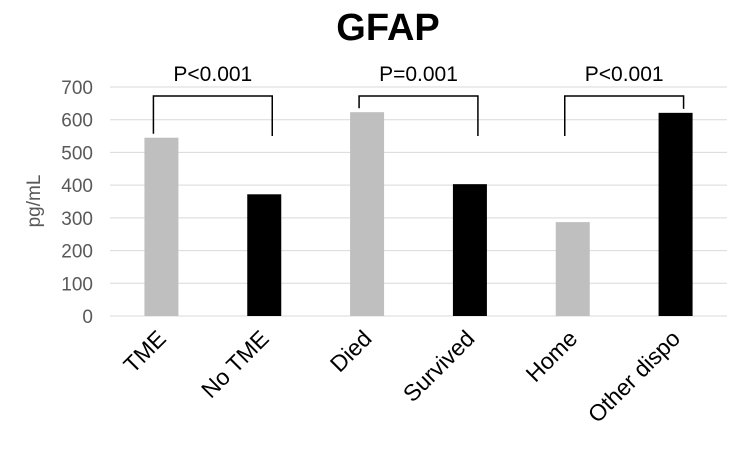 This screenshot has width=744, height=468. I want to click on bar-no-tme, so click(264, 255).